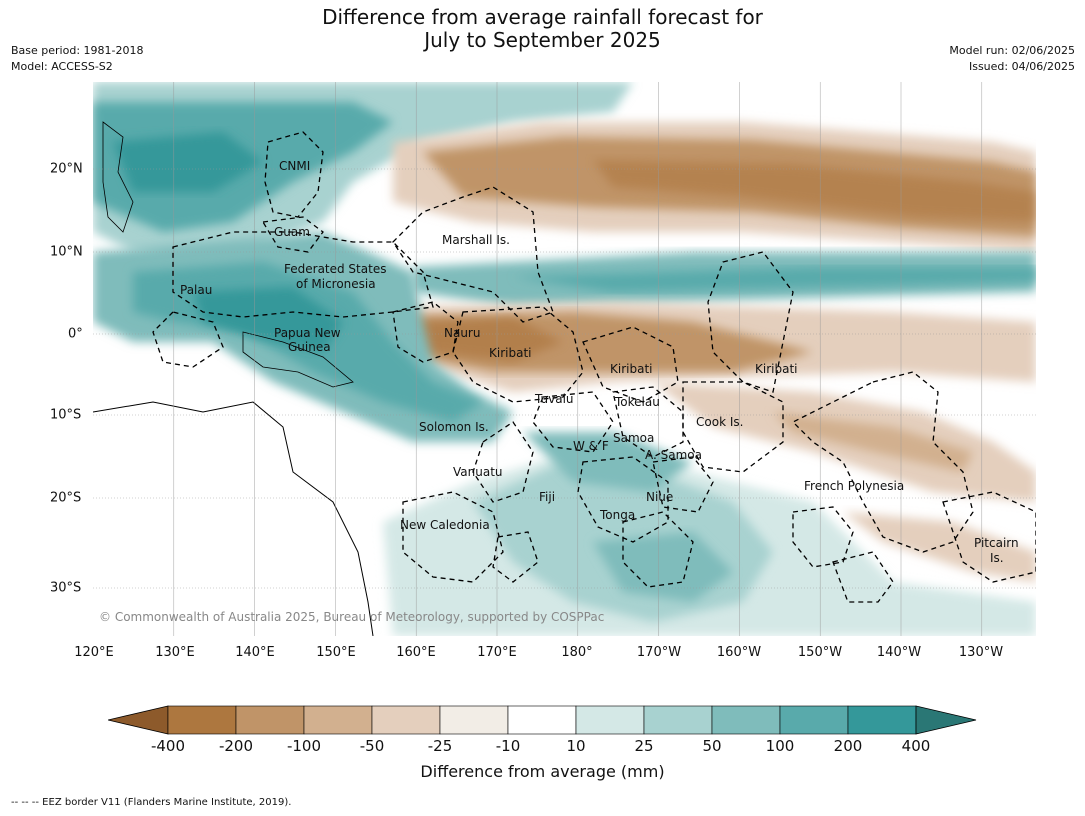 The image size is (1085, 816). Describe the element at coordinates (372, 746) in the screenshot. I see `colorbar-tick-label: -50` at that location.